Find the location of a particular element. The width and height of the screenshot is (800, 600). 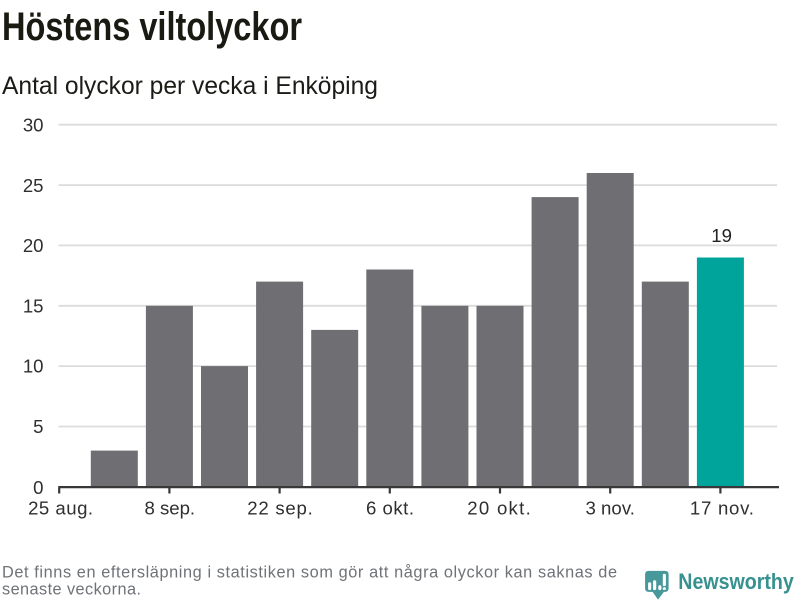

svg-text: 17 nov. is located at coordinates (722, 507).